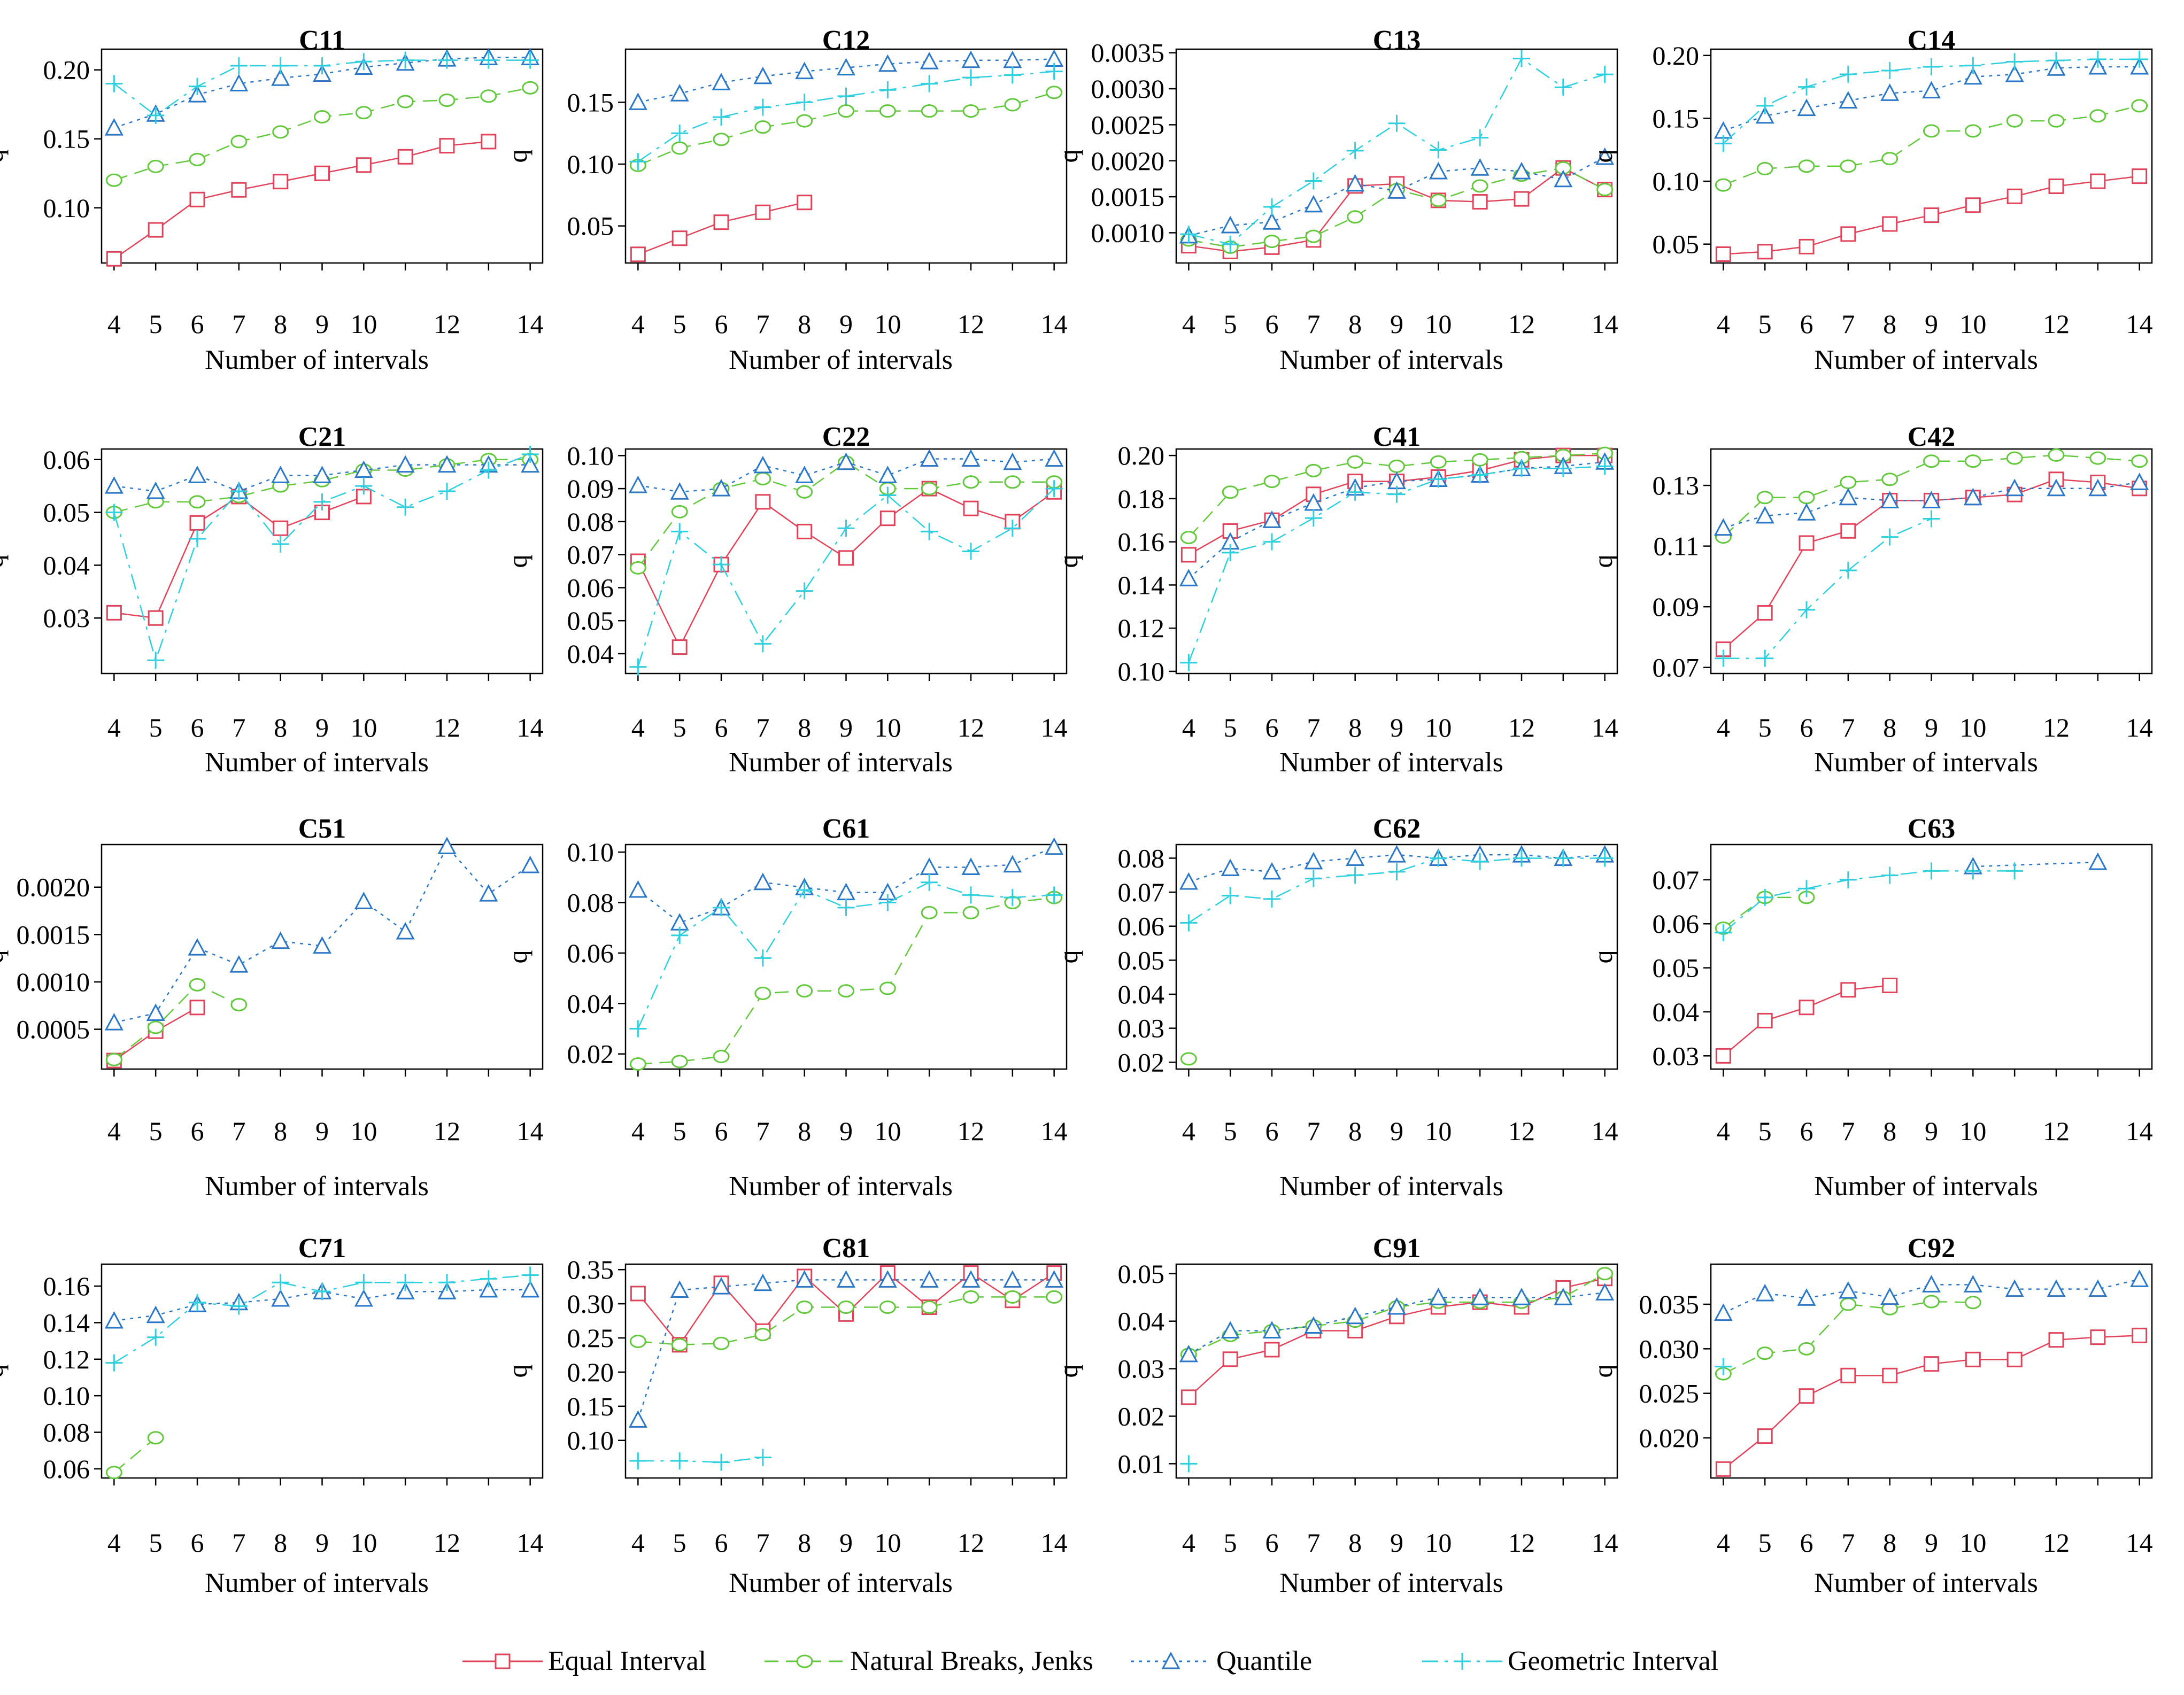  Describe the element at coordinates (590, 1406) in the screenshot. I see `y-tick-label-c81-1: 0.15` at that location.